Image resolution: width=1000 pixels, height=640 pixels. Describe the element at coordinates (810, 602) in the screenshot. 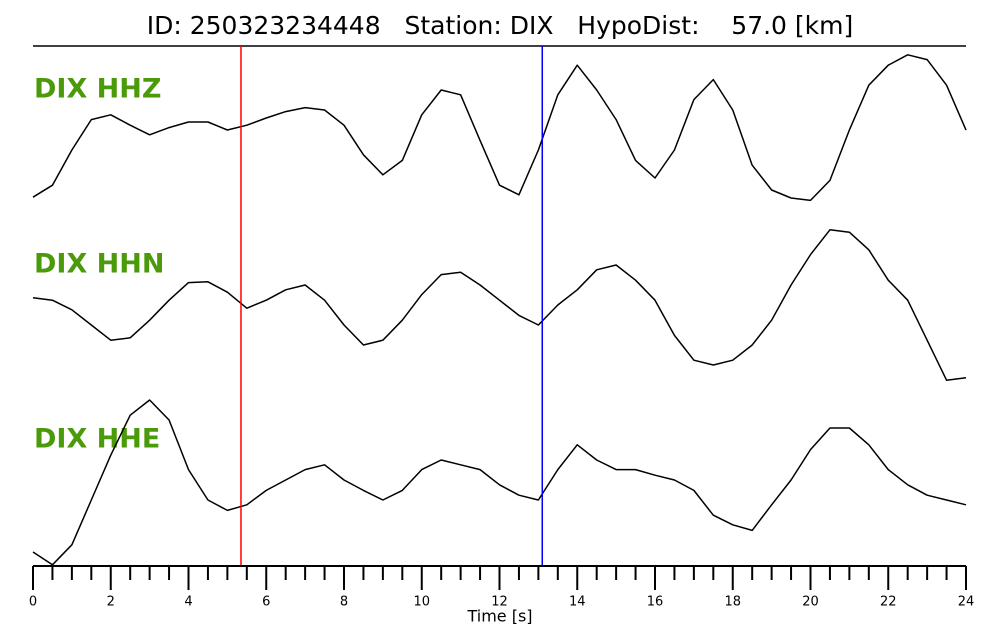

I see `x-tick-label: 20` at that location.